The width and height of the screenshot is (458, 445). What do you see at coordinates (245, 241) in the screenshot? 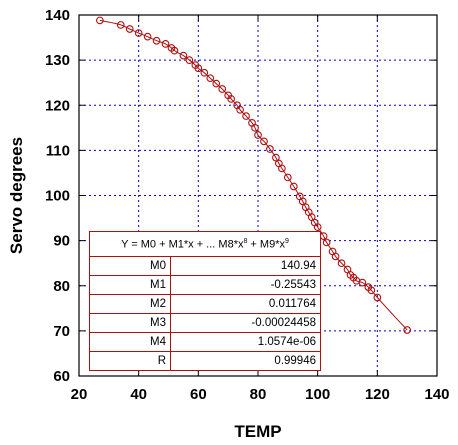
I see `fit-equation-exponent-1: 8` at bounding box center [245, 241].